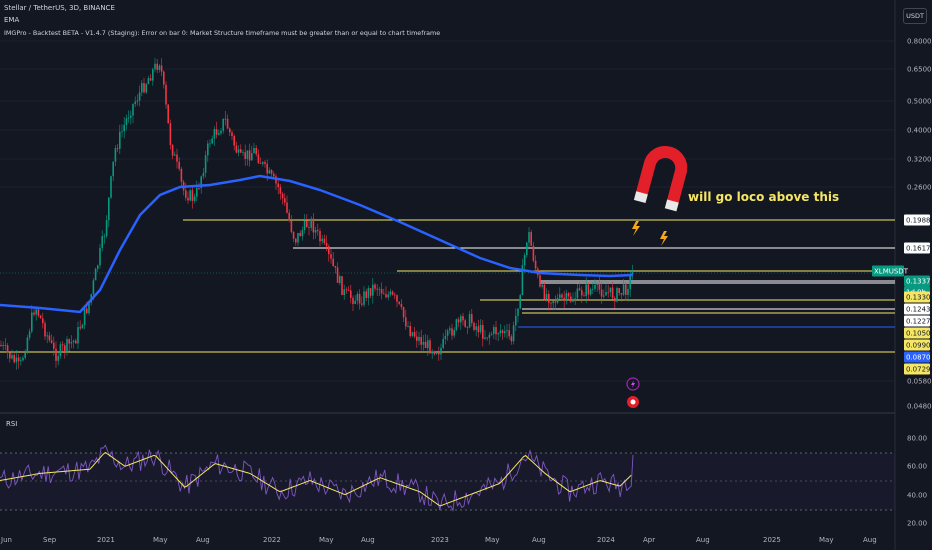 Image resolution: width=932 pixels, height=550 pixels. What do you see at coordinates (12, 424) in the screenshot?
I see `rsi-legend: RSI` at bounding box center [12, 424].